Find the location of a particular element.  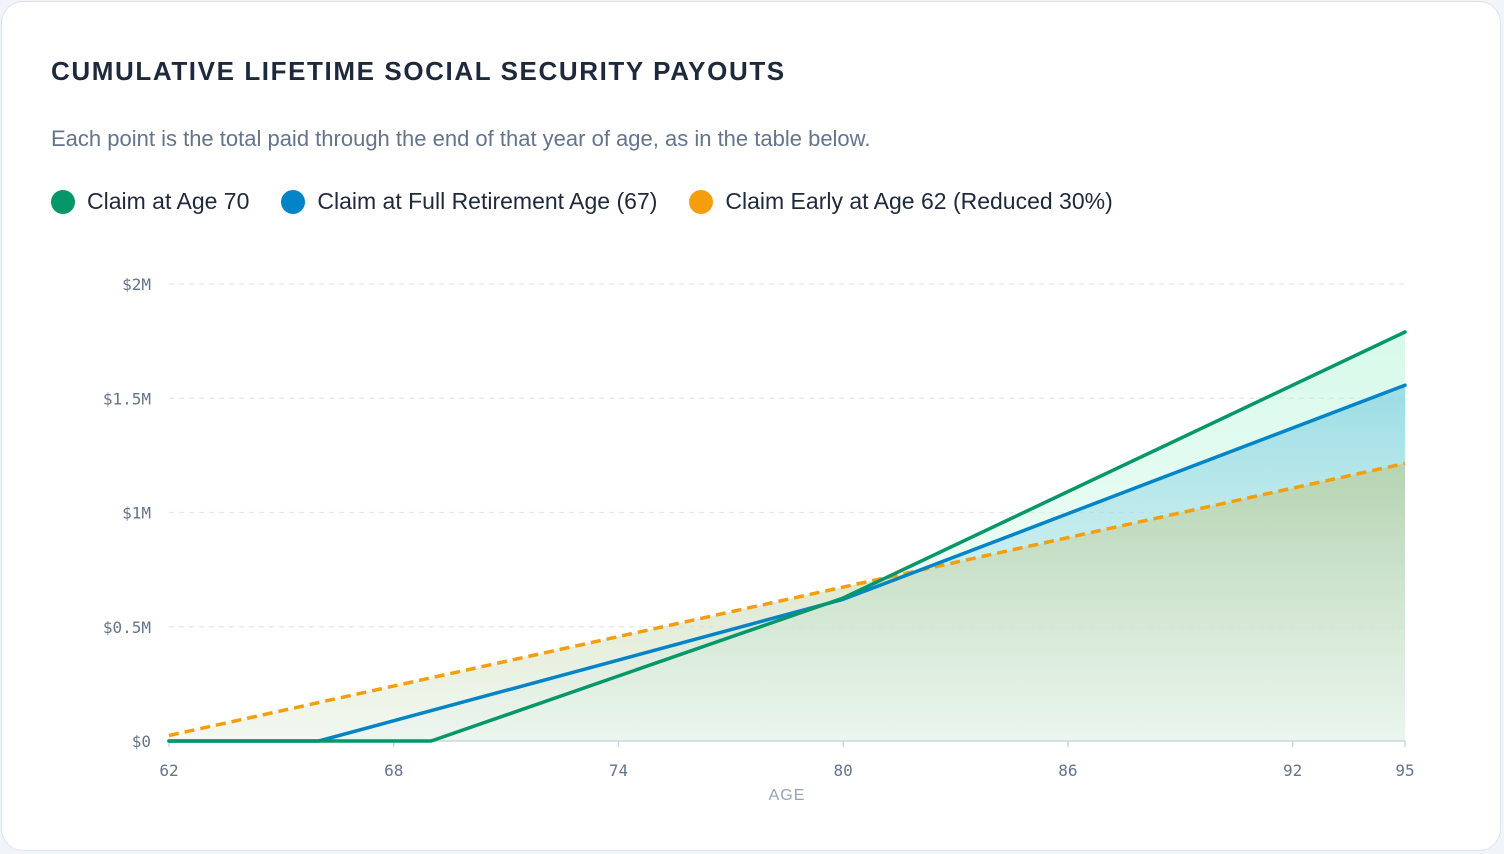

legend-label-early-62: Claim Early at Age 62 (Reduced 30%) is located at coordinates (919, 201).